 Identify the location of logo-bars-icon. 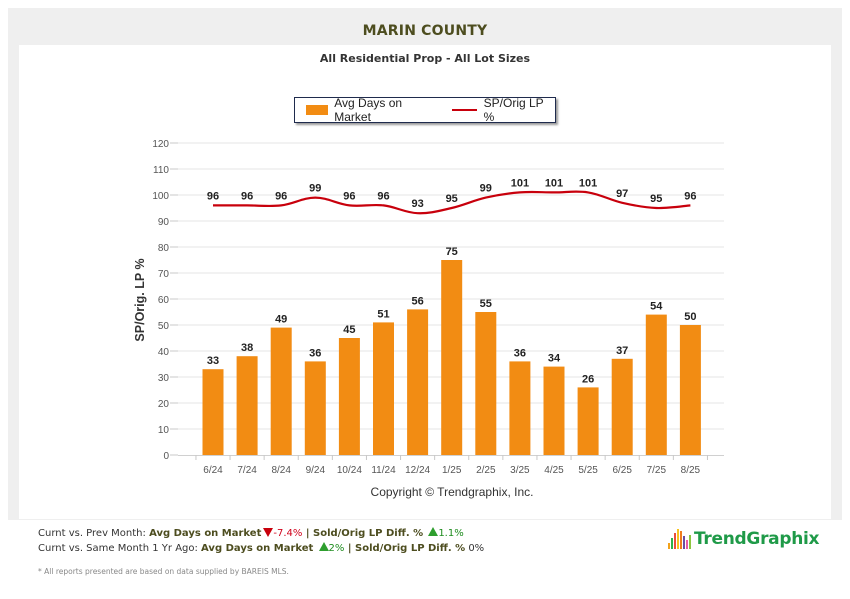
(679, 539).